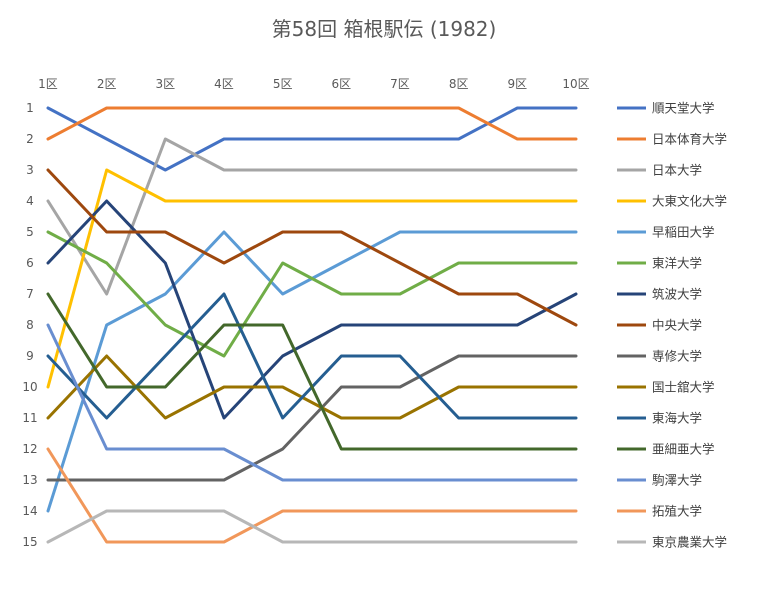 Image resolution: width=768 pixels, height=598 pixels. What do you see at coordinates (166, 84) in the screenshot?
I see `x-tick-label: 3区` at bounding box center [166, 84].